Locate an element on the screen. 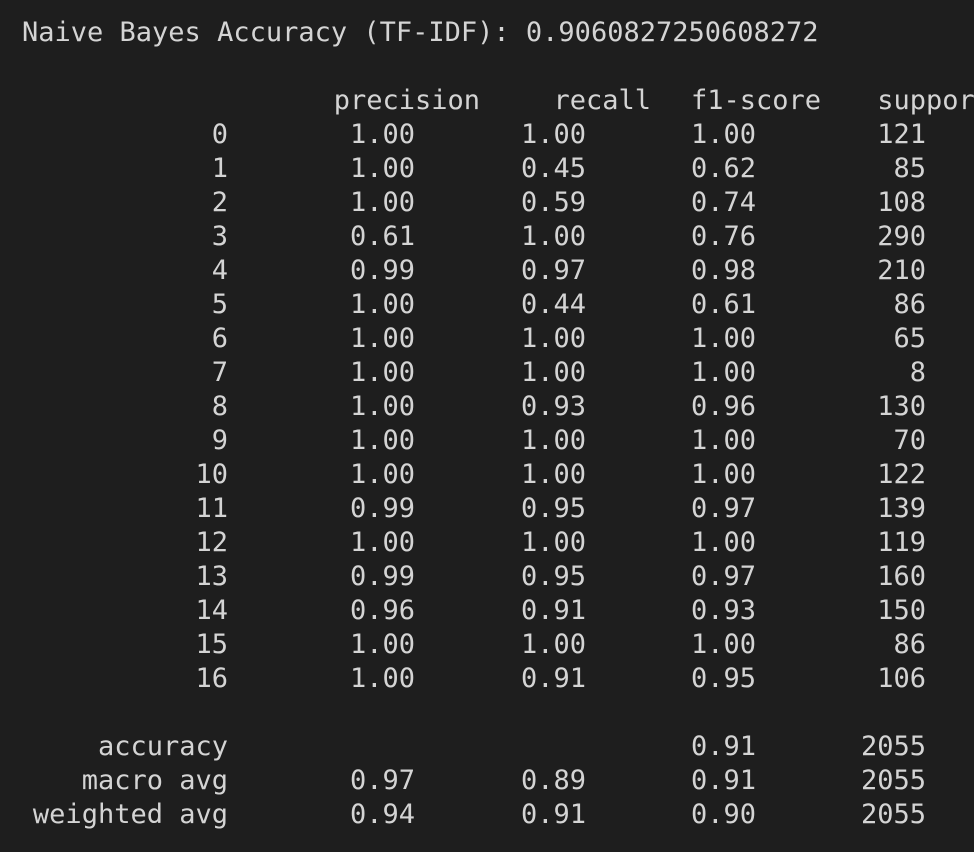  row-label: macro avg is located at coordinates (154, 780).